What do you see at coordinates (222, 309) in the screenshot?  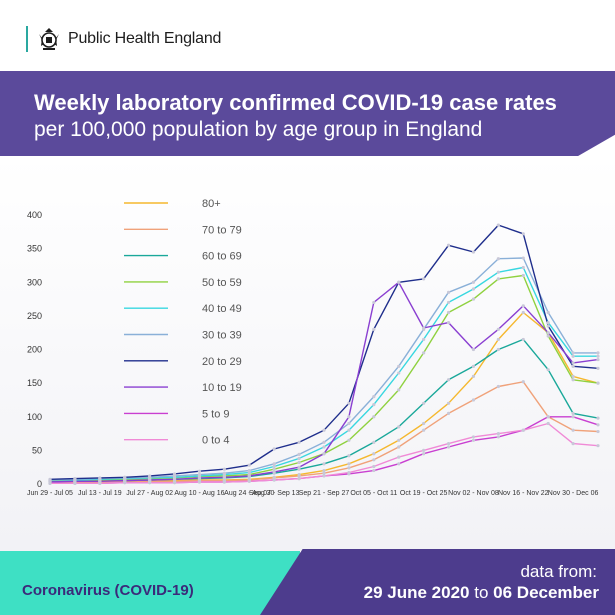 I see `legend-label: 40 to 49` at bounding box center [222, 309].